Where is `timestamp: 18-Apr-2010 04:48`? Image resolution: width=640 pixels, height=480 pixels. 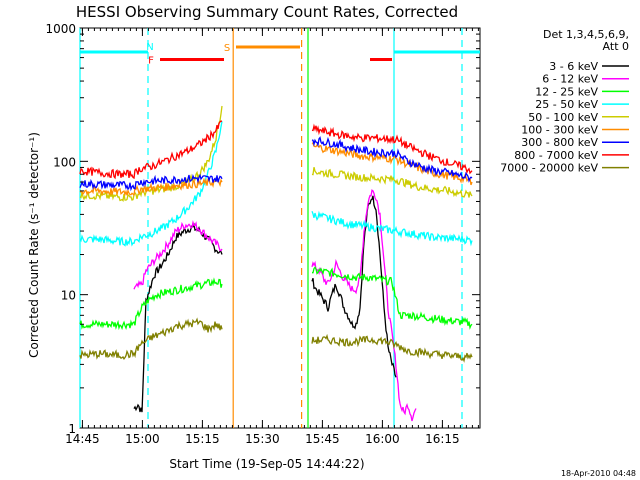 timestamp: 18-Apr-2010 04:48 is located at coordinates (598, 473).